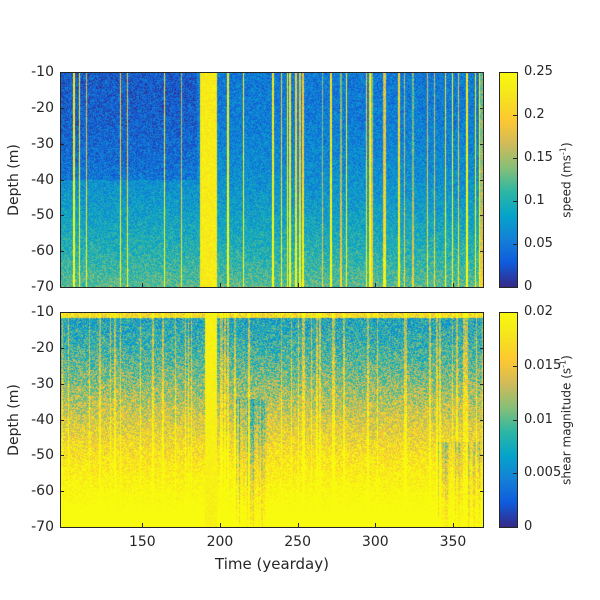 This screenshot has height=600, width=600. I want to click on shear-colorbar-label-end: ), so click(566, 357).